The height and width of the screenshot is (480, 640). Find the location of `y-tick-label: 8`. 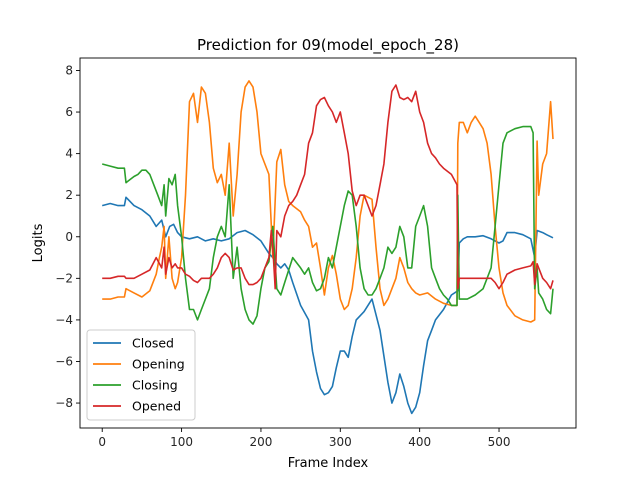

y-tick-label: 8 is located at coordinates (69, 70).